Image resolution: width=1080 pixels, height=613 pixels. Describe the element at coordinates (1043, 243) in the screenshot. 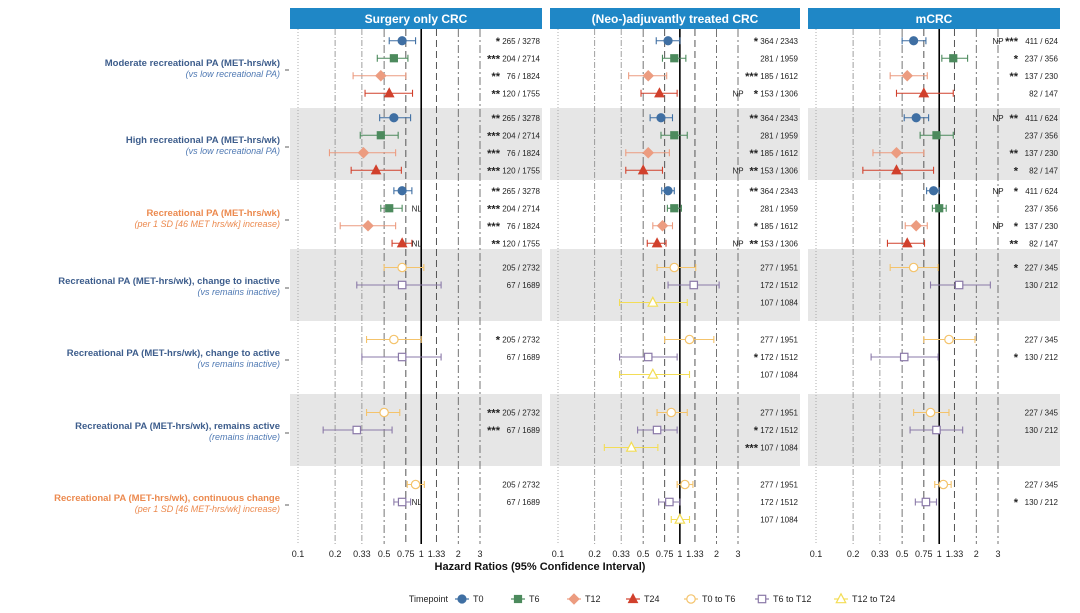

I see `event-count: 82 / 147` at that location.